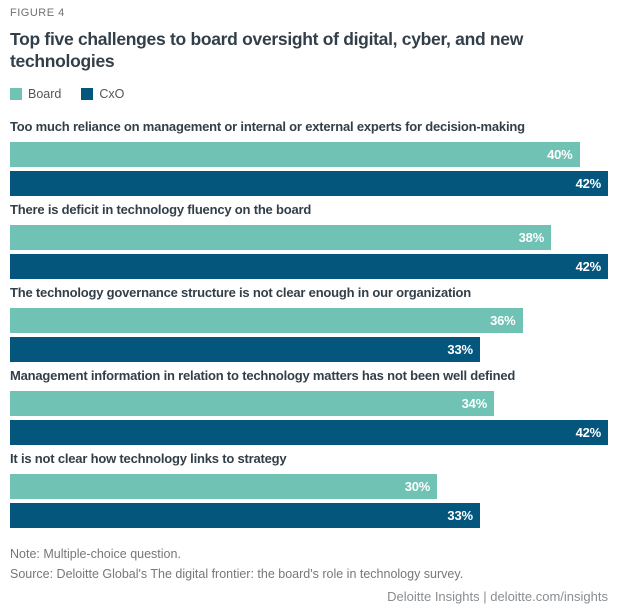 The height and width of the screenshot is (604, 625). I want to click on bar-row-board: 34%, so click(309, 403).